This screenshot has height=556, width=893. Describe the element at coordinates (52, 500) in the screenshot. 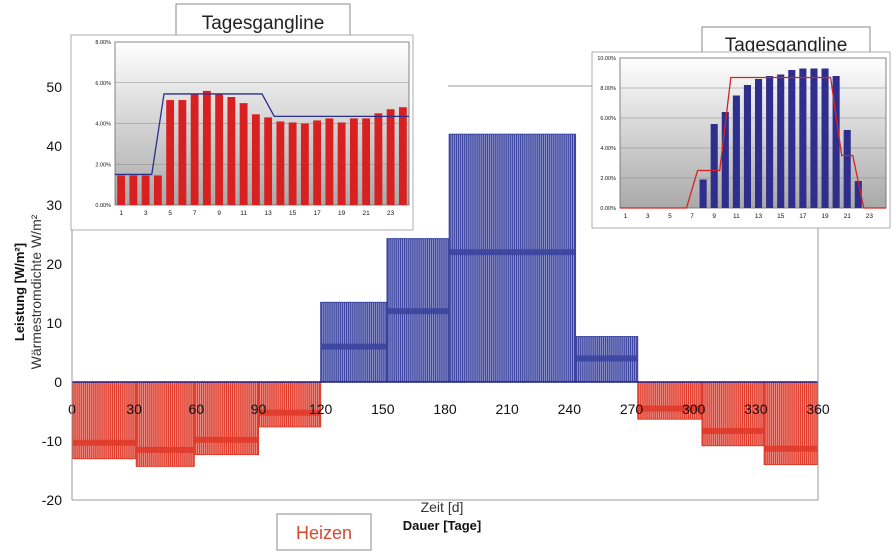

I see `y-tick-label: -20` at that location.